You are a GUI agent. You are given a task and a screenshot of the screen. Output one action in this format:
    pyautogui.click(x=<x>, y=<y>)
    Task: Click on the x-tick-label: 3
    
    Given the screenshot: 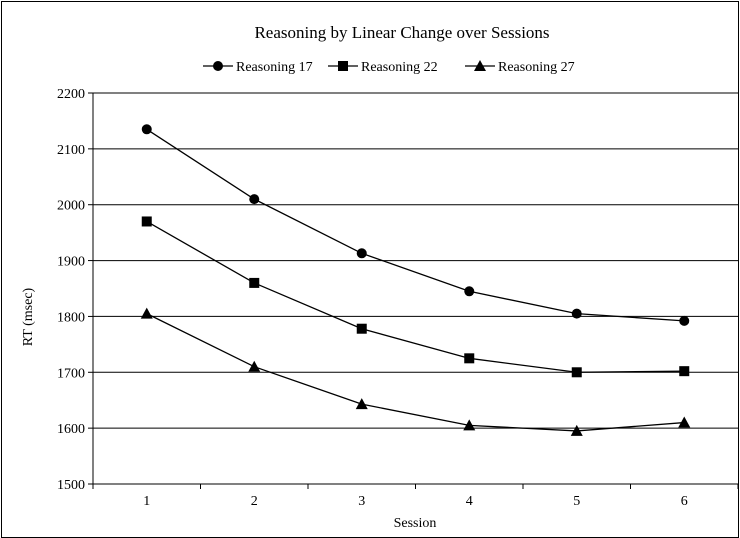 What is the action you would take?
    pyautogui.click(x=361, y=501)
    